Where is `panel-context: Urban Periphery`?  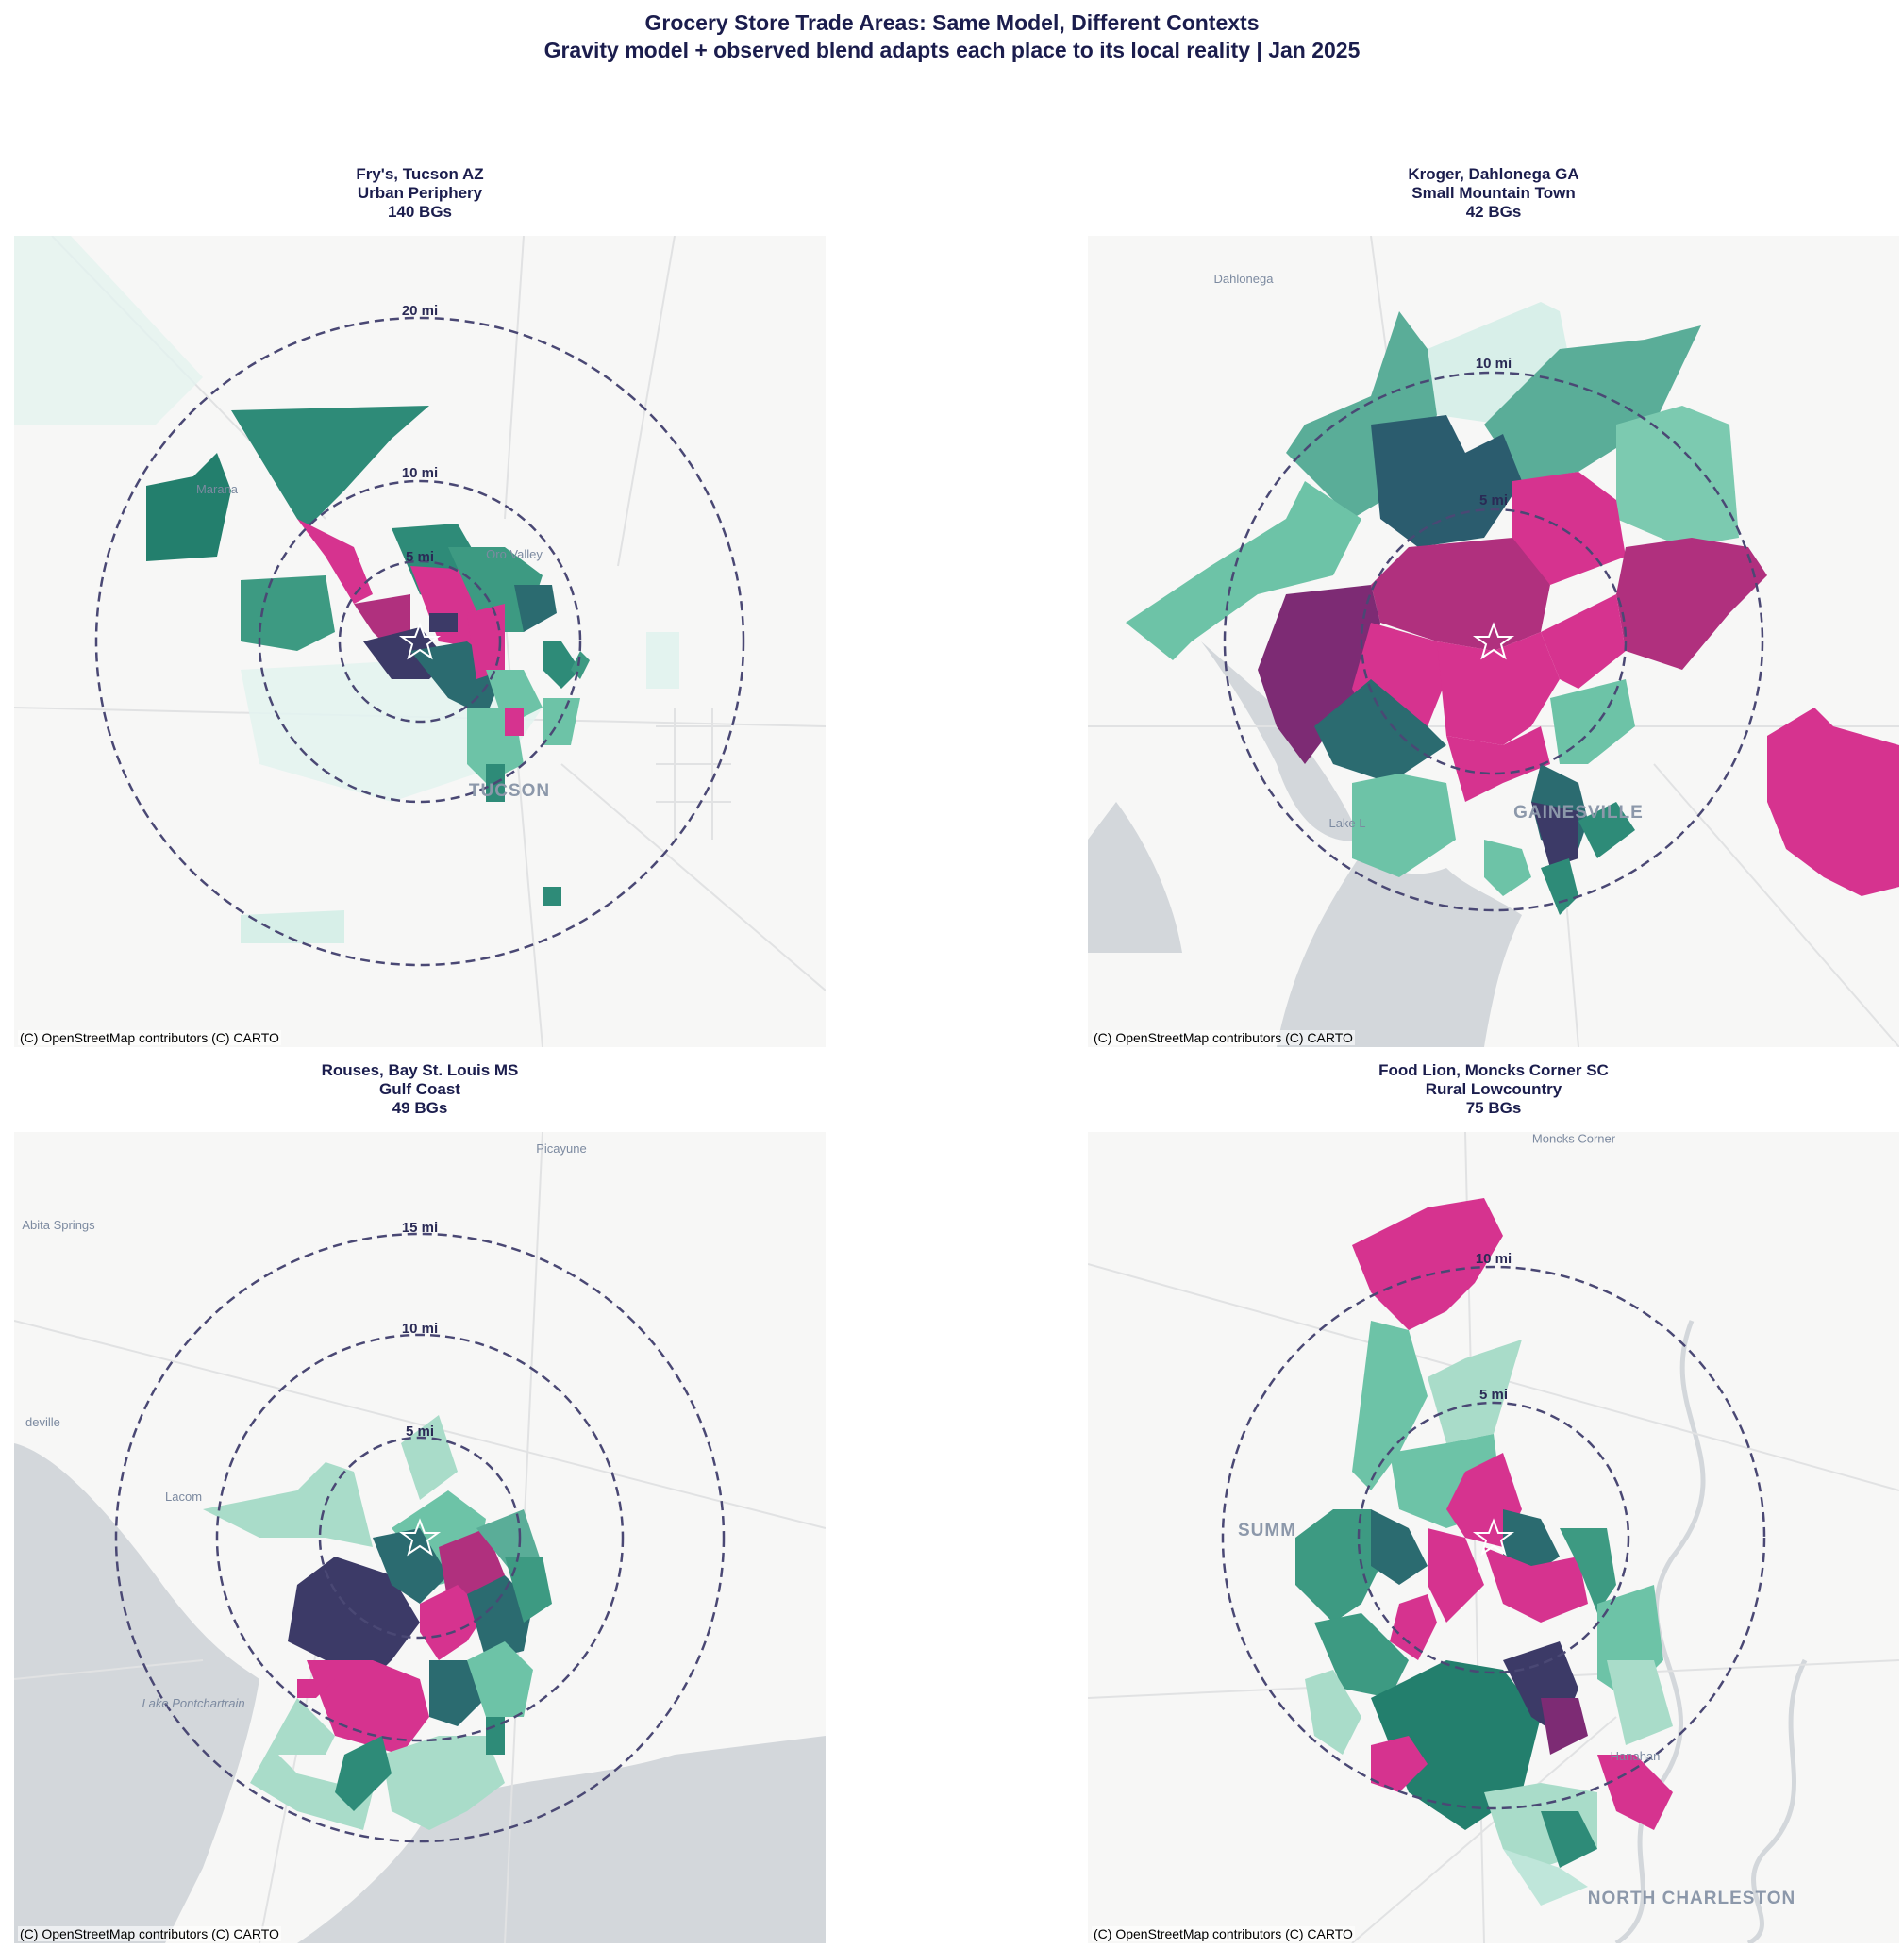
panel-context: Urban Periphery is located at coordinates (420, 193).